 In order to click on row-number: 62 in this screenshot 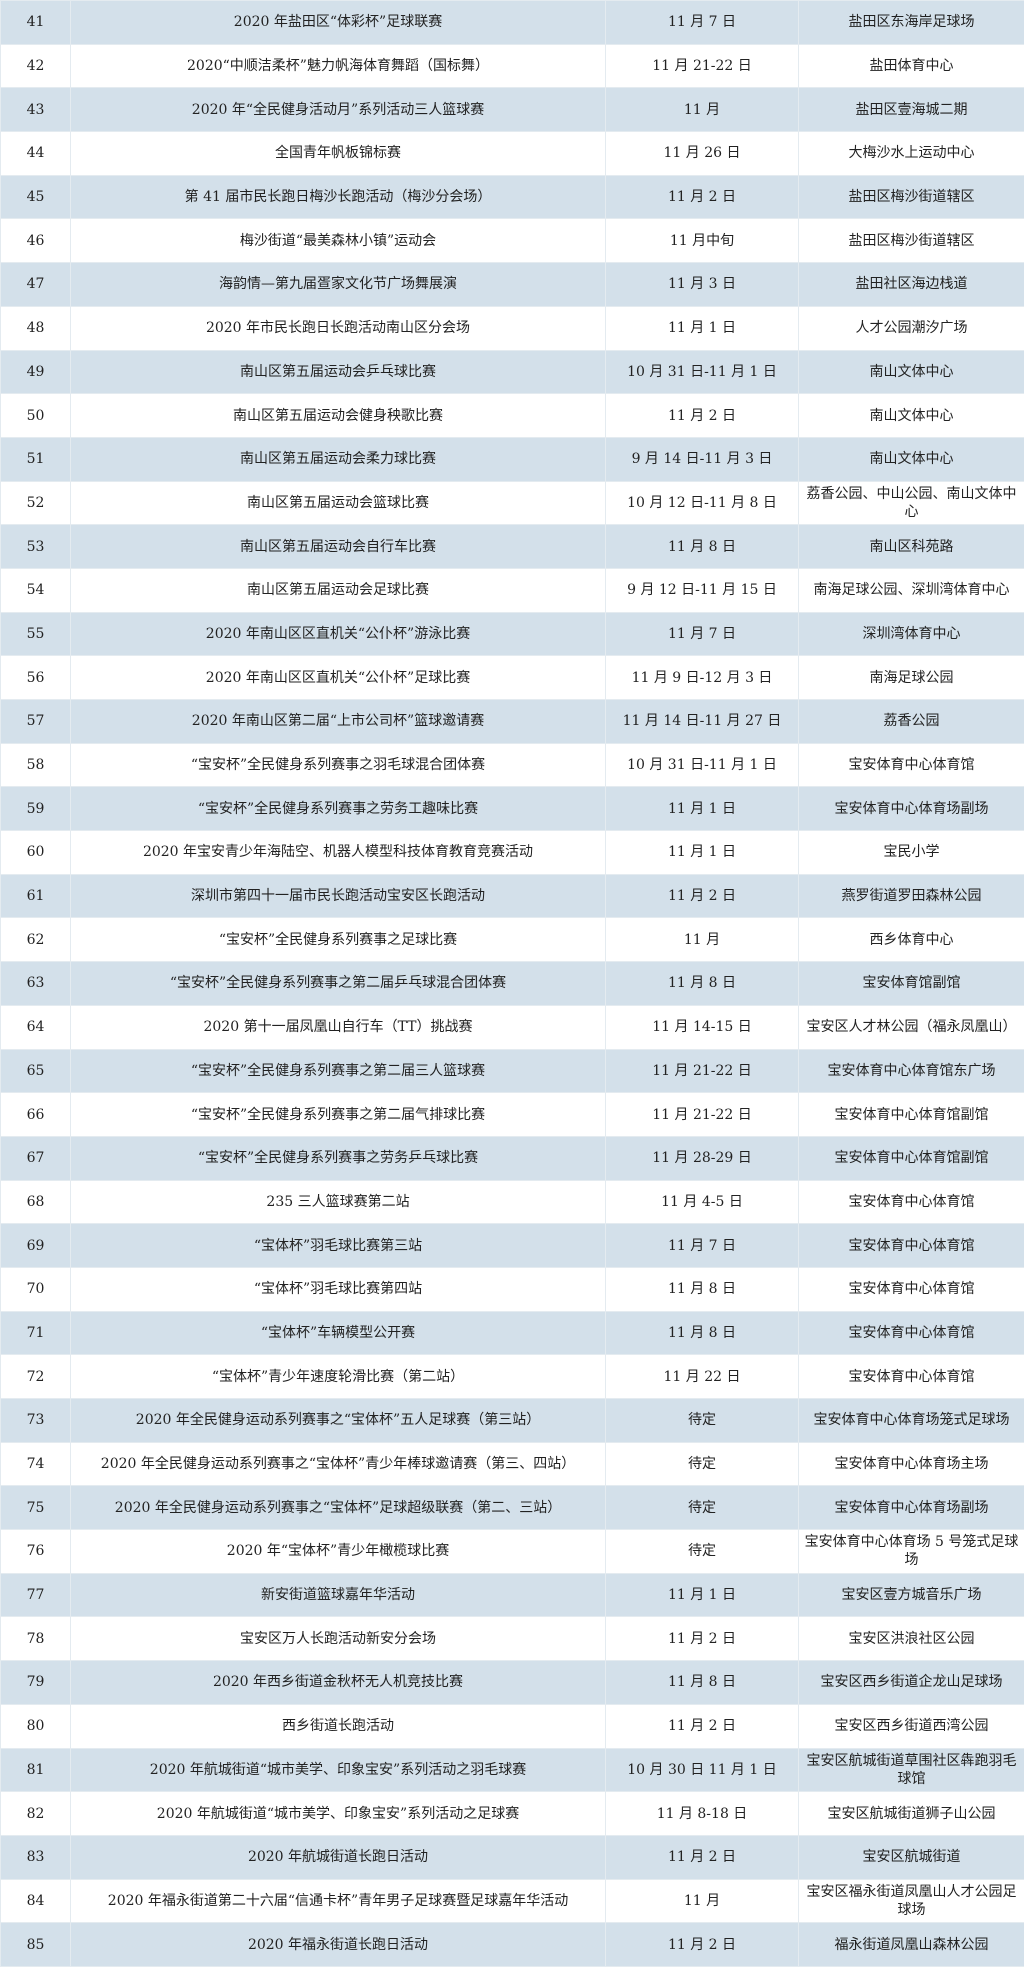, I will do `click(36, 940)`.